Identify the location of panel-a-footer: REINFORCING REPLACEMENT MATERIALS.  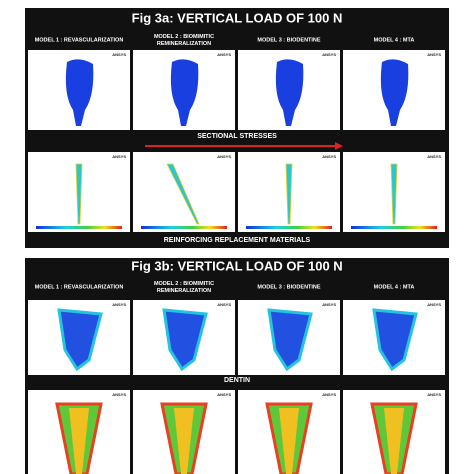
(237, 240).